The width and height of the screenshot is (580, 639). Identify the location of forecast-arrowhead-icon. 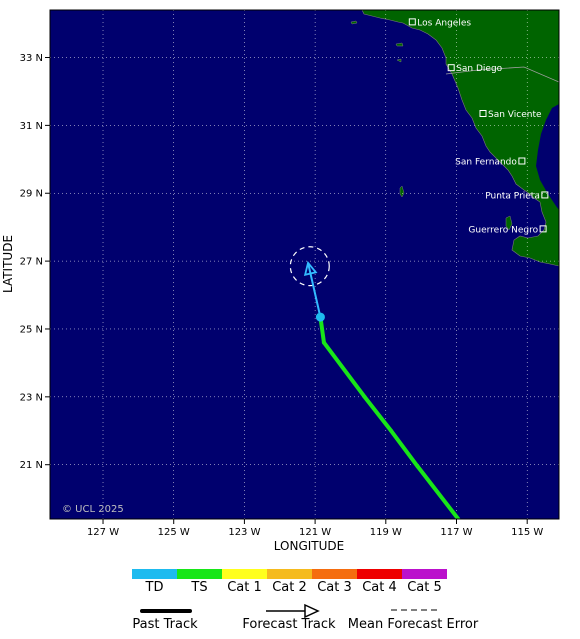
(310, 268).